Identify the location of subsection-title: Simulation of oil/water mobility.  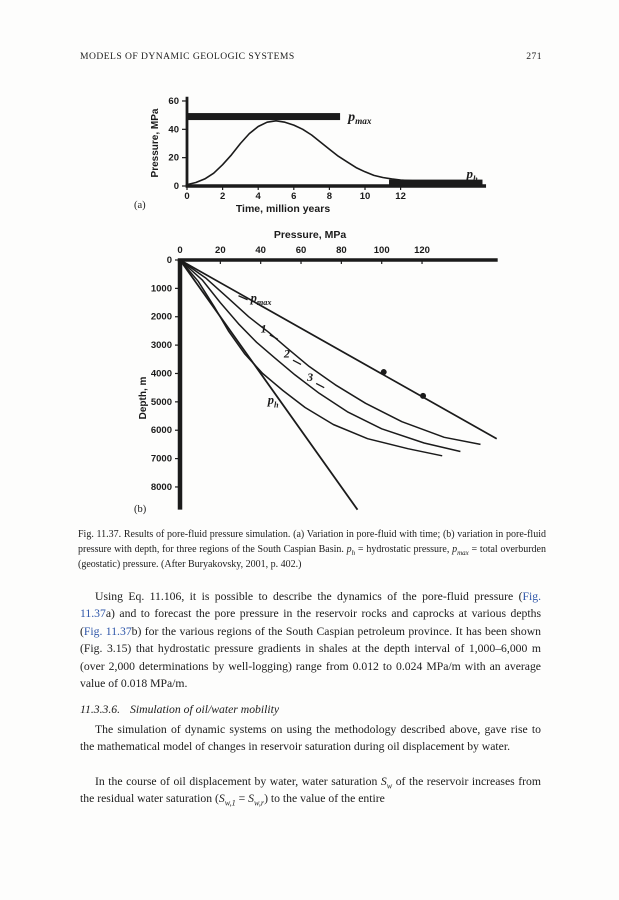
(205, 709).